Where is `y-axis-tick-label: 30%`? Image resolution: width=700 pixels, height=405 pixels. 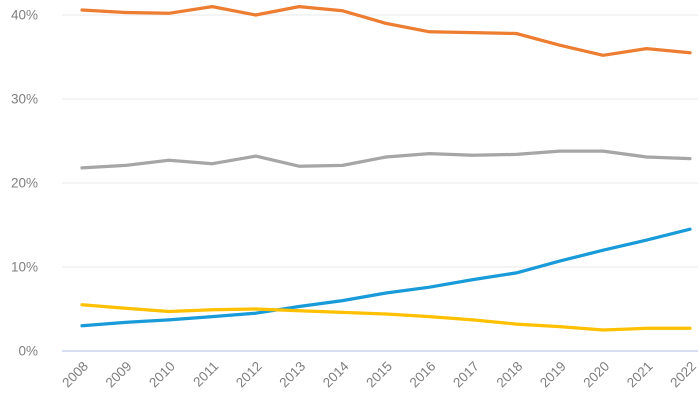
y-axis-tick-label: 30% is located at coordinates (24, 99).